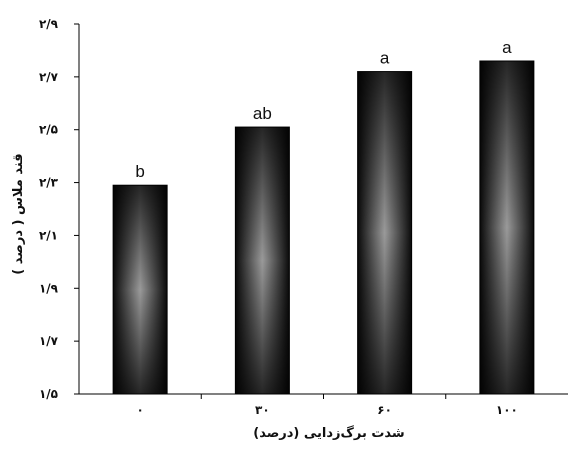 The height and width of the screenshot is (449, 568). I want to click on y-tick-label: ۱/۹, so click(49, 288).